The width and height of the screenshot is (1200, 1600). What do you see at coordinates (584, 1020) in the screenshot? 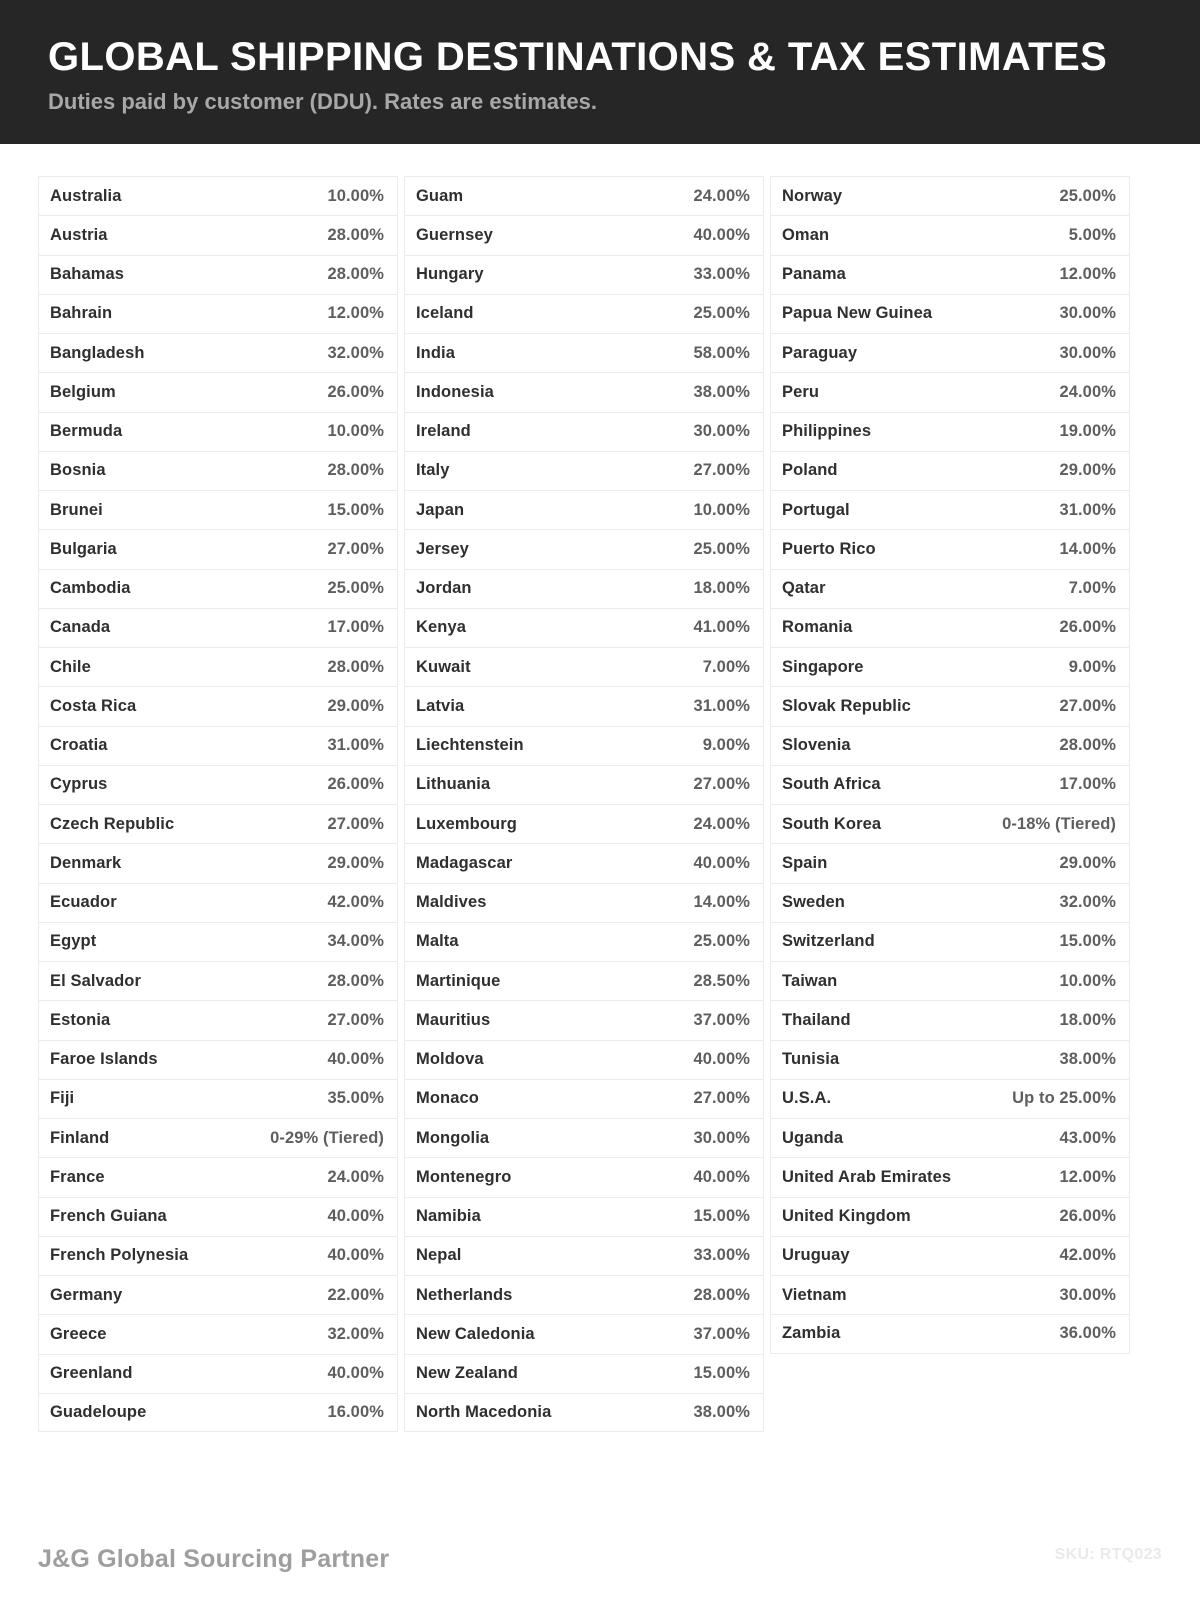
I see `table-row: Mauritius 37.00%` at bounding box center [584, 1020].